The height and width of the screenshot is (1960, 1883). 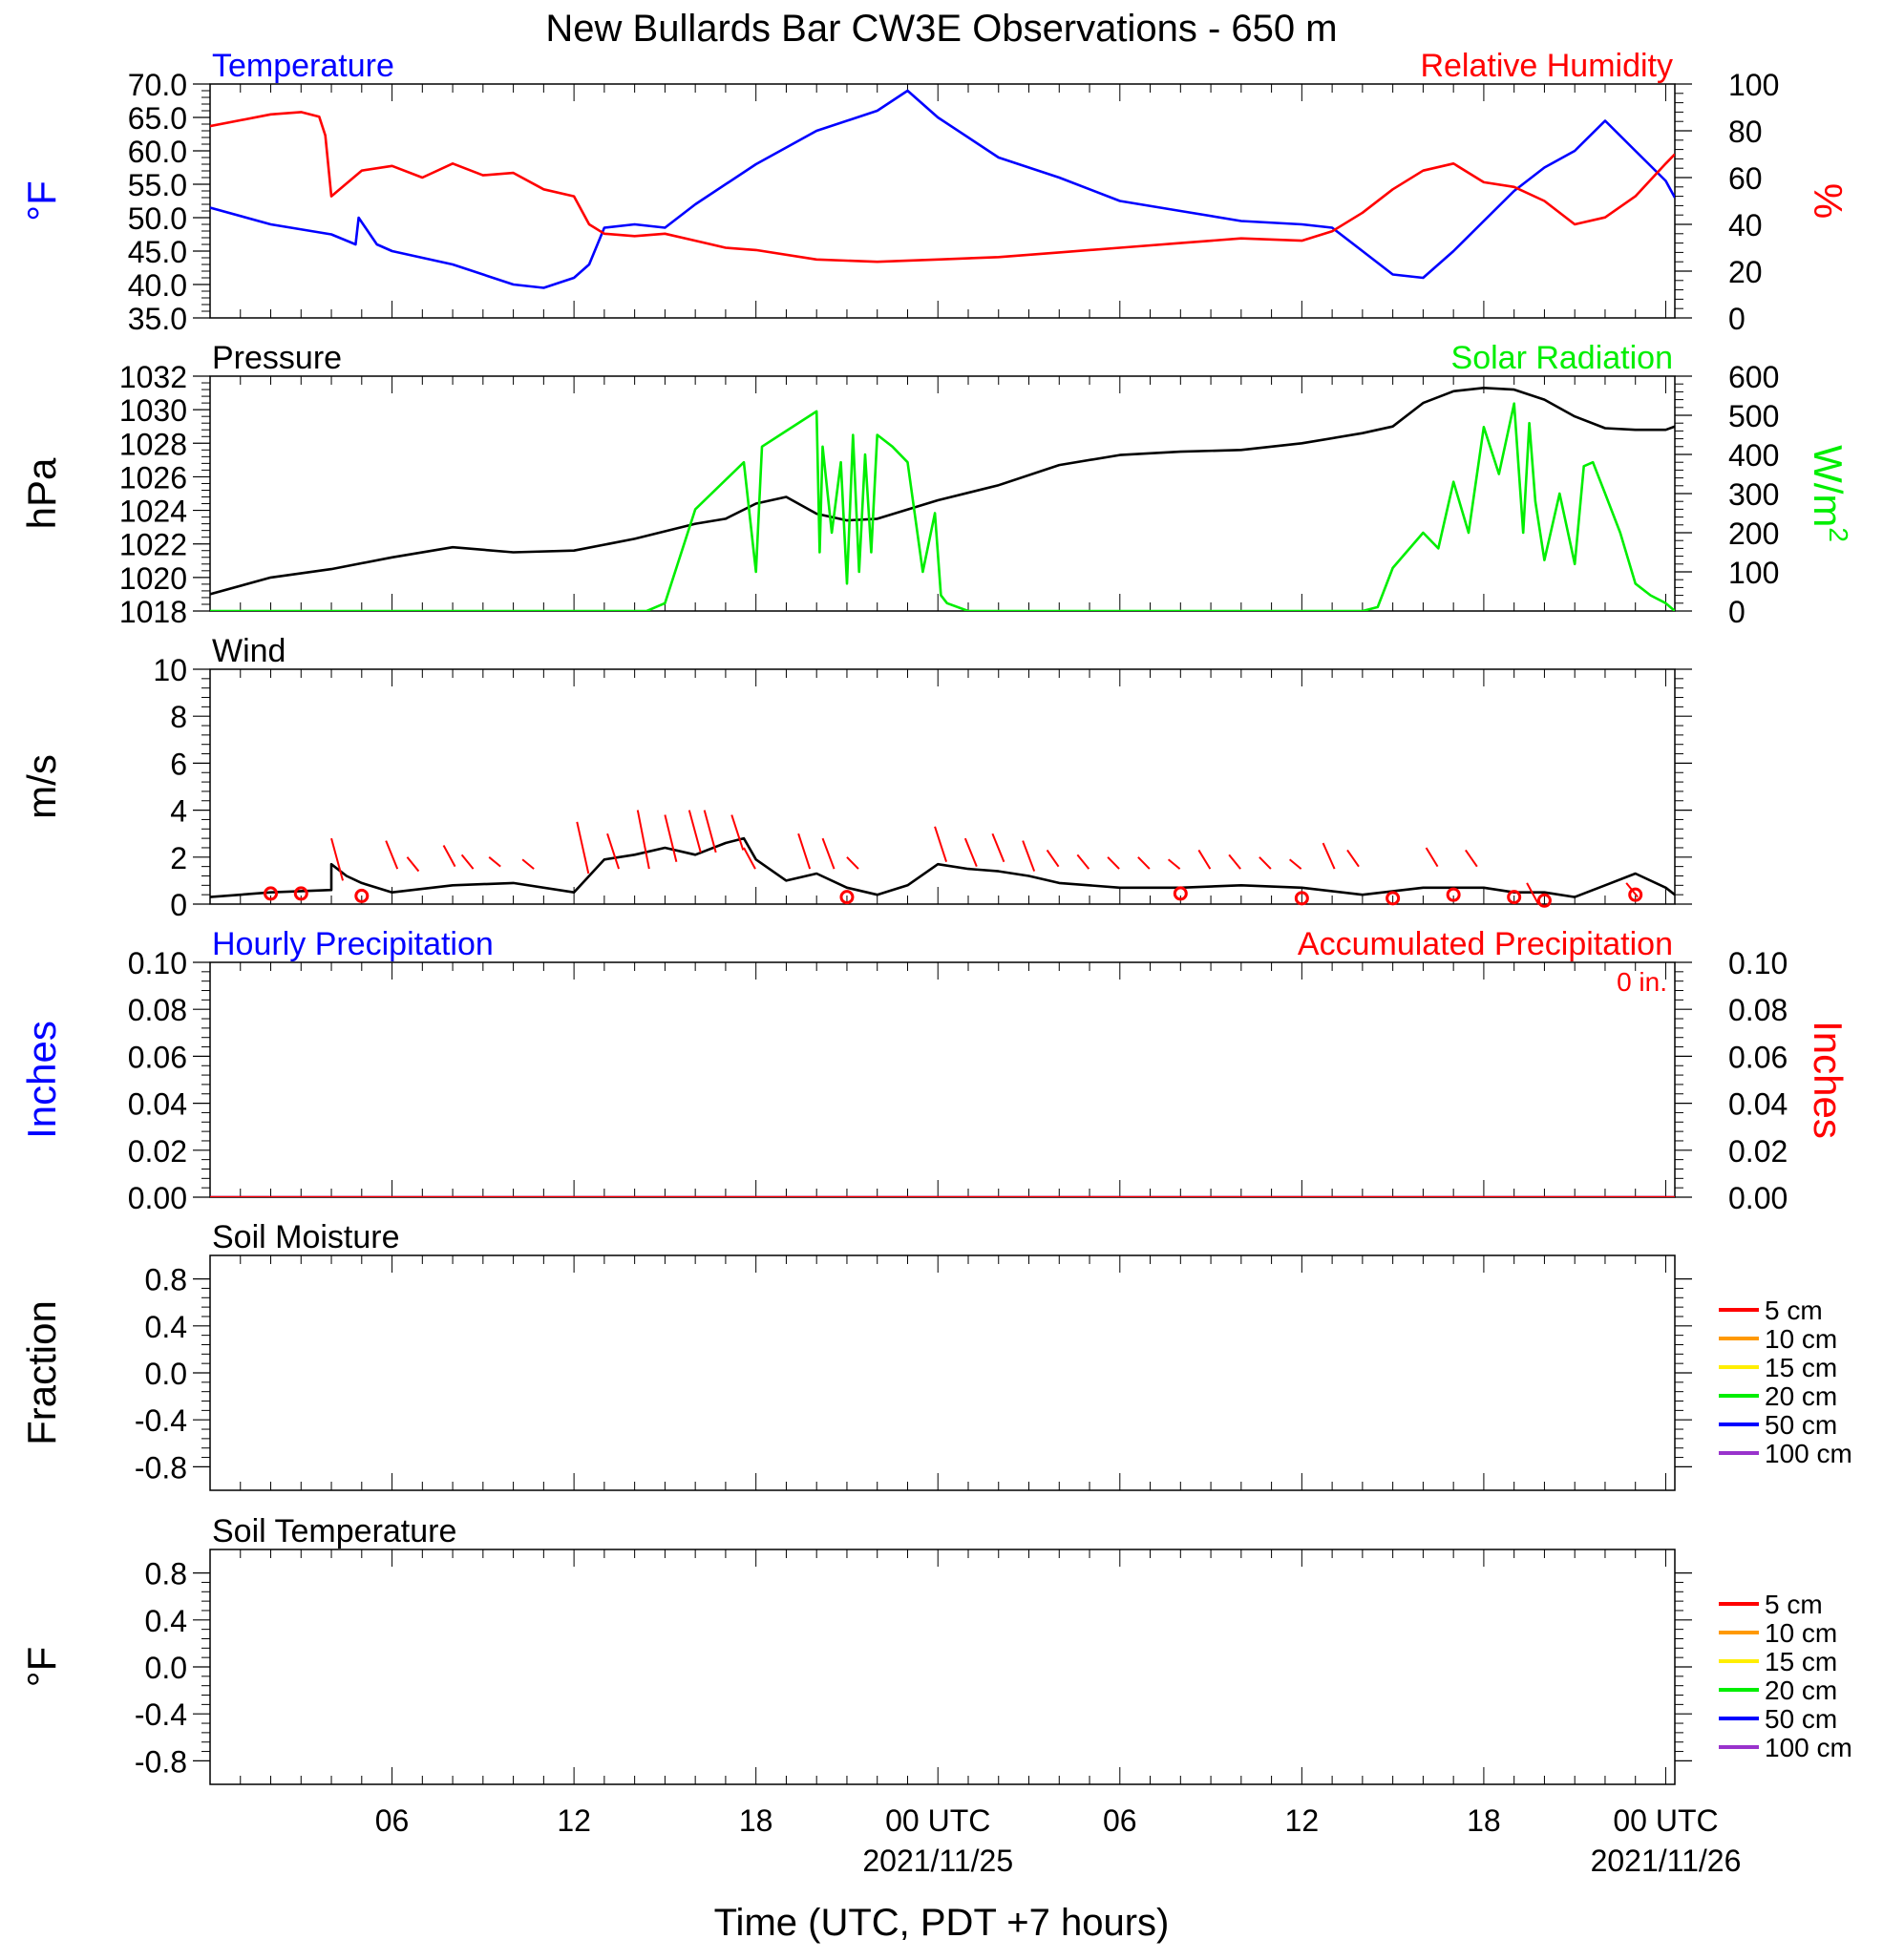 What do you see at coordinates (153, 578) in the screenshot?
I see `y-tick-label: 1020` at bounding box center [153, 578].